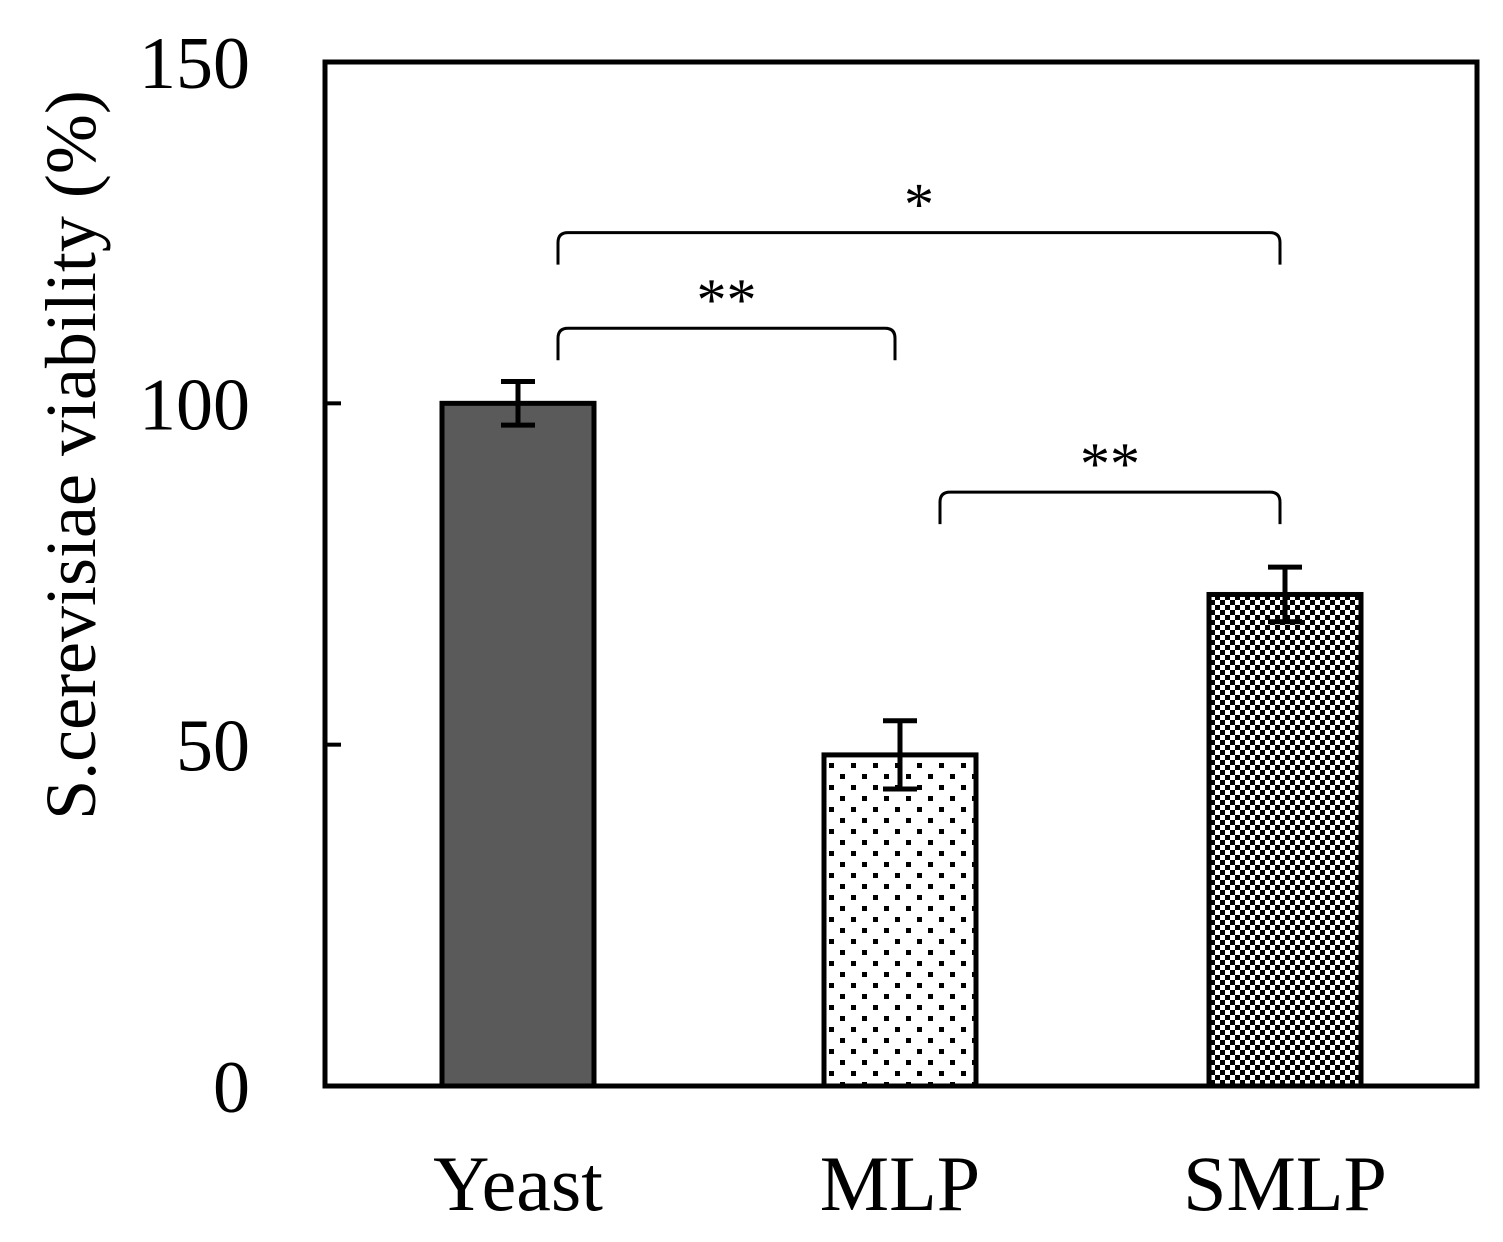  Describe the element at coordinates (71, 455) in the screenshot. I see `y-axis-title: S.cerevisiae viability (%)` at that location.